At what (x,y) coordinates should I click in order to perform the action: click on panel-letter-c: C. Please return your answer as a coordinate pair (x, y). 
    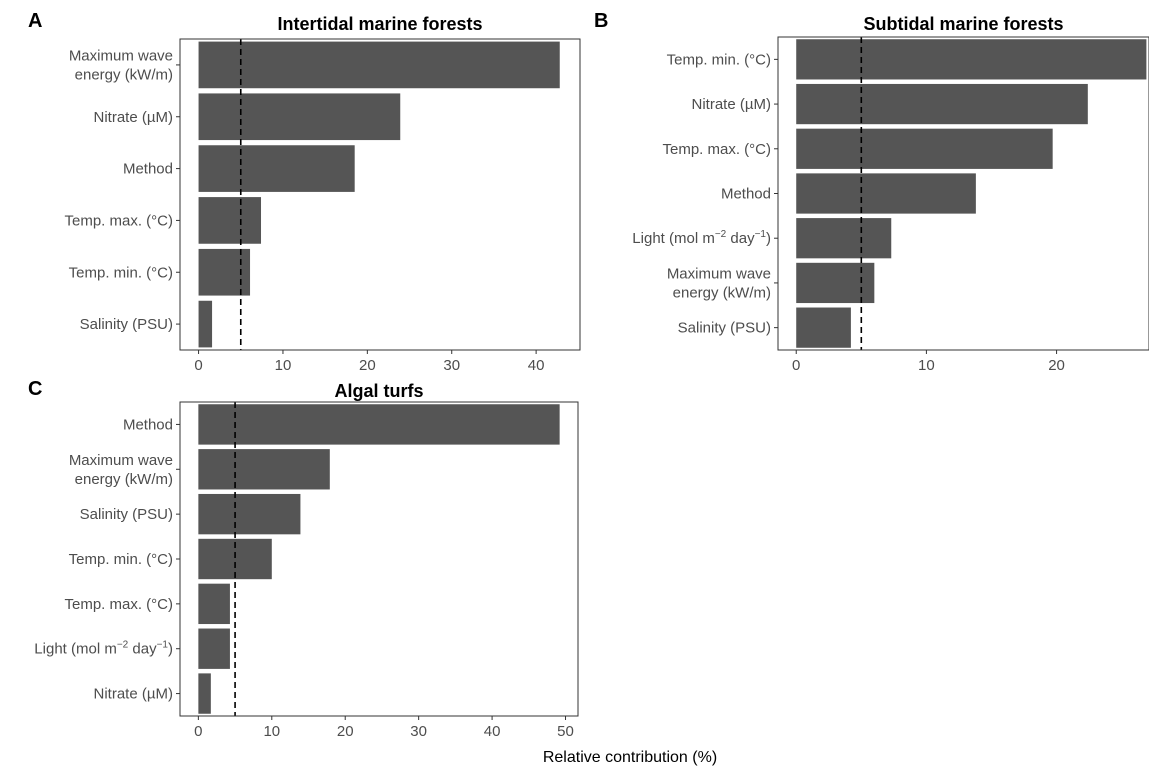
    Looking at the image, I should click on (35, 389).